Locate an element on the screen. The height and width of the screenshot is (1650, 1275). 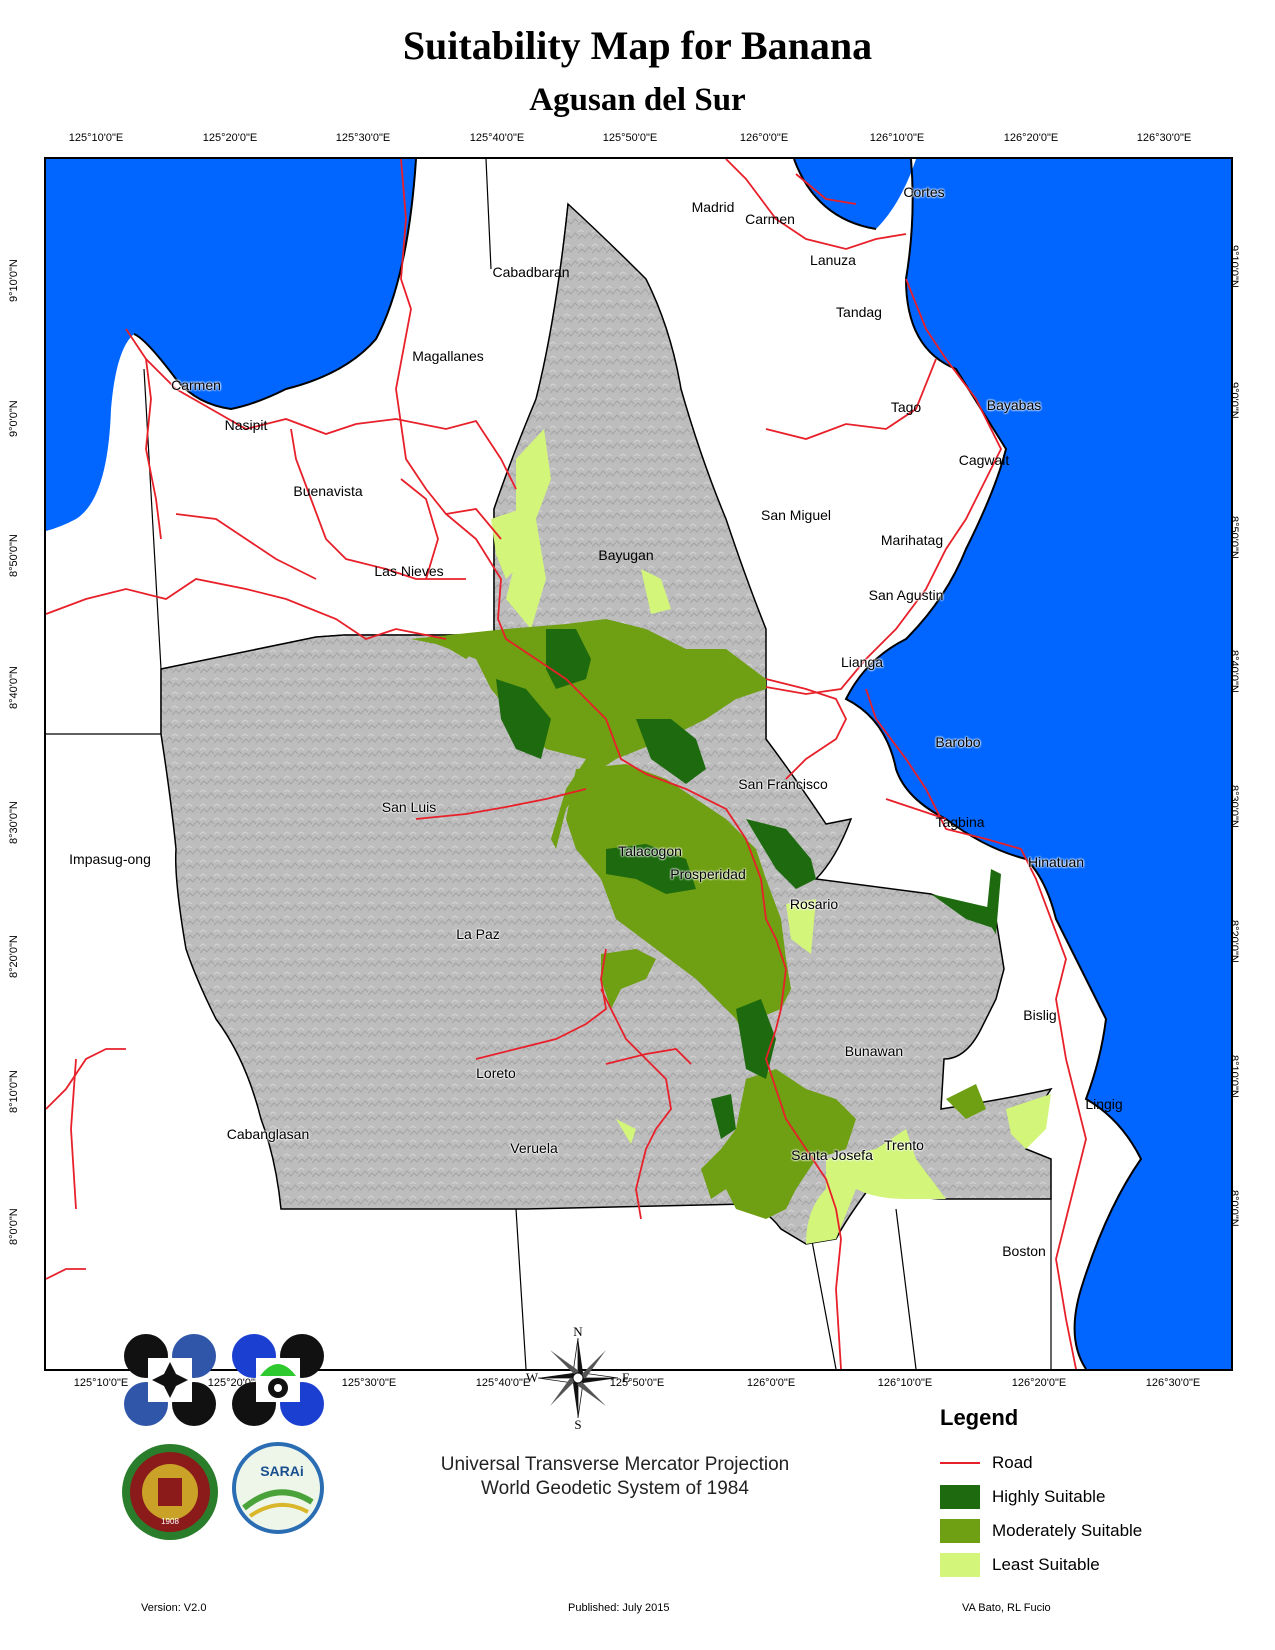
lon-tick-bottom: 126°30'0"E is located at coordinates (1173, 1383).